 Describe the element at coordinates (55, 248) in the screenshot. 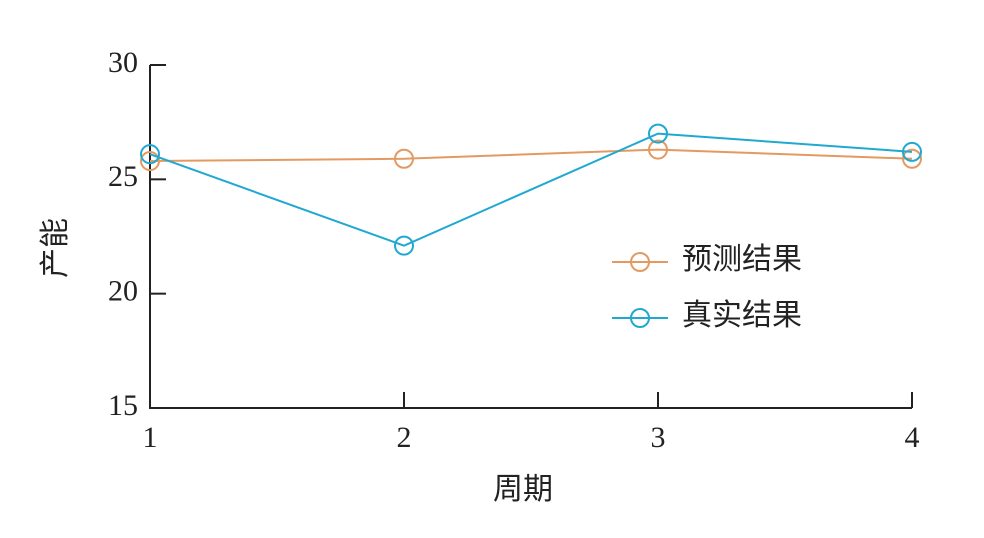

I see `y-axis-label: 产能` at that location.